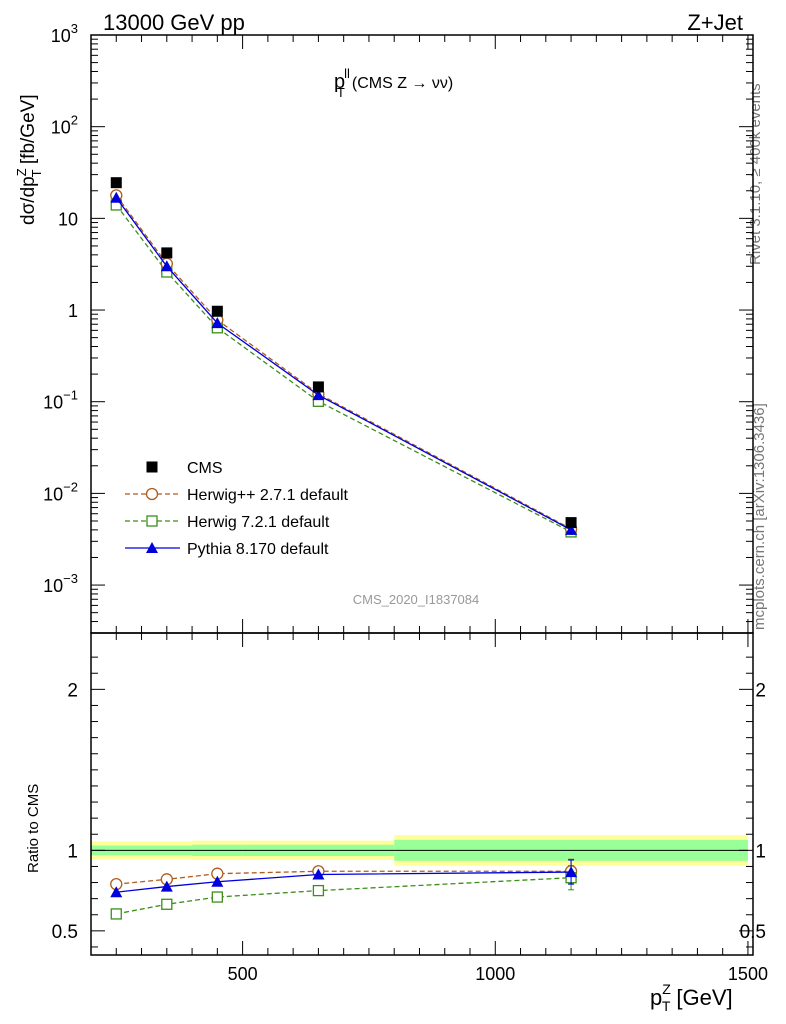 This screenshot has width=786, height=1024. Describe the element at coordinates (174, 22) in the screenshot. I see `energy-label: 13000 GeV pp` at that location.